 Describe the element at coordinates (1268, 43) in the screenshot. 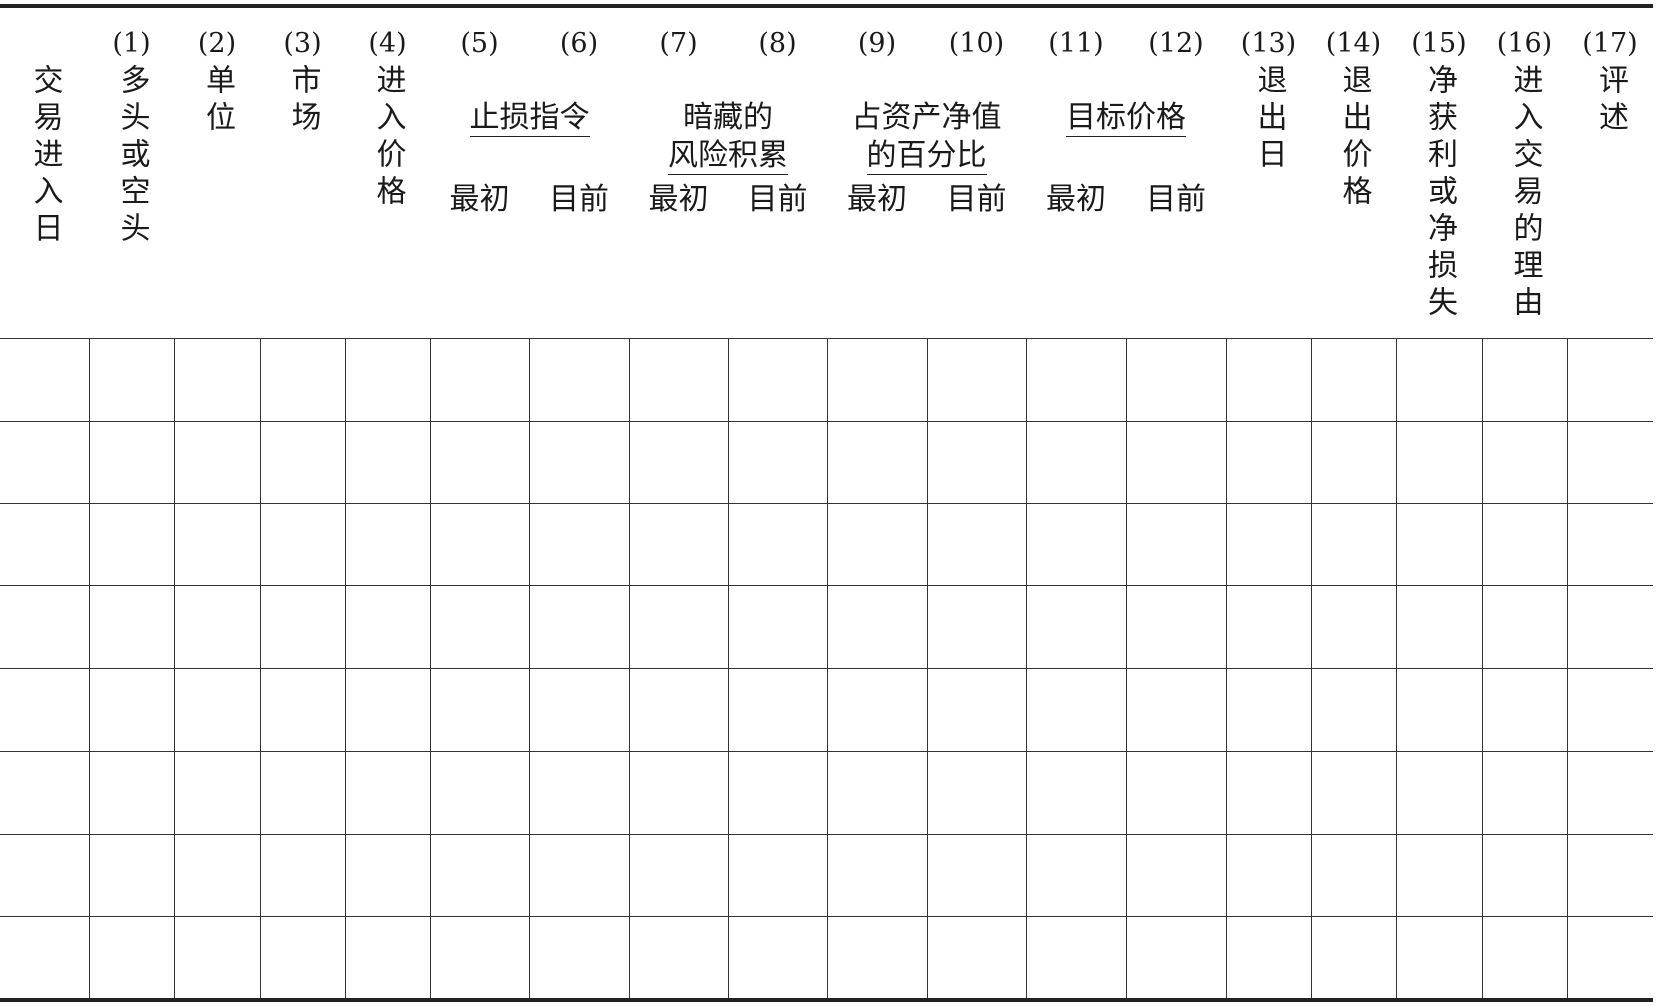

I see `column-number: (13)` at that location.